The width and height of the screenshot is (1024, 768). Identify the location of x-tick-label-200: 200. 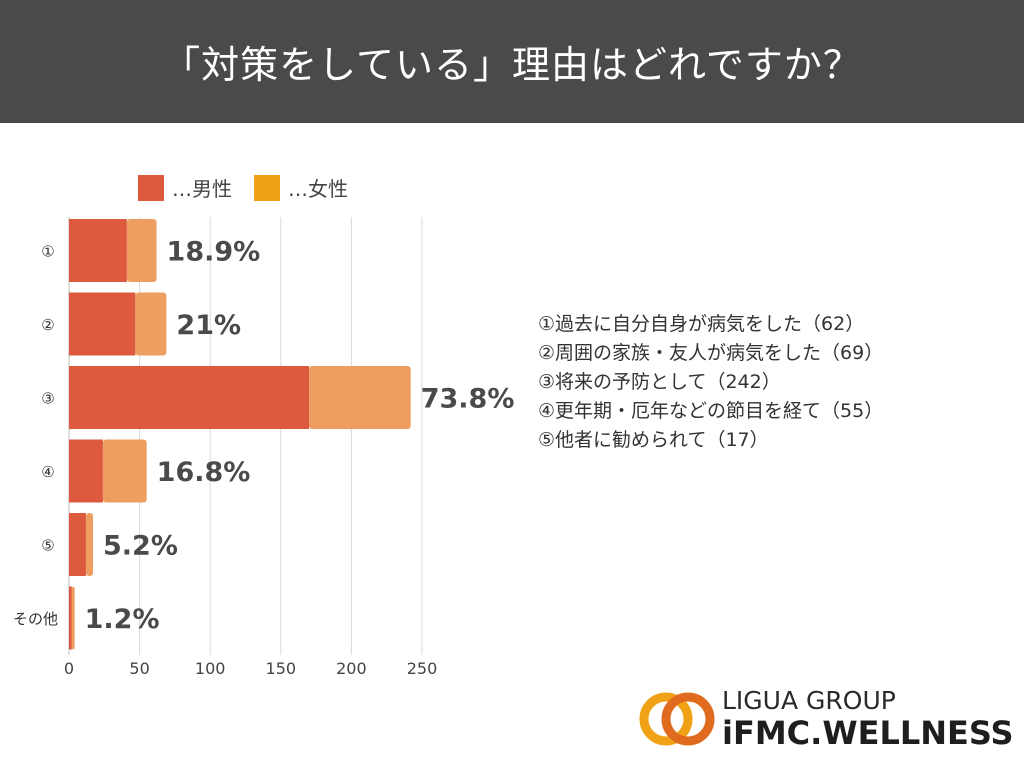
(351, 668).